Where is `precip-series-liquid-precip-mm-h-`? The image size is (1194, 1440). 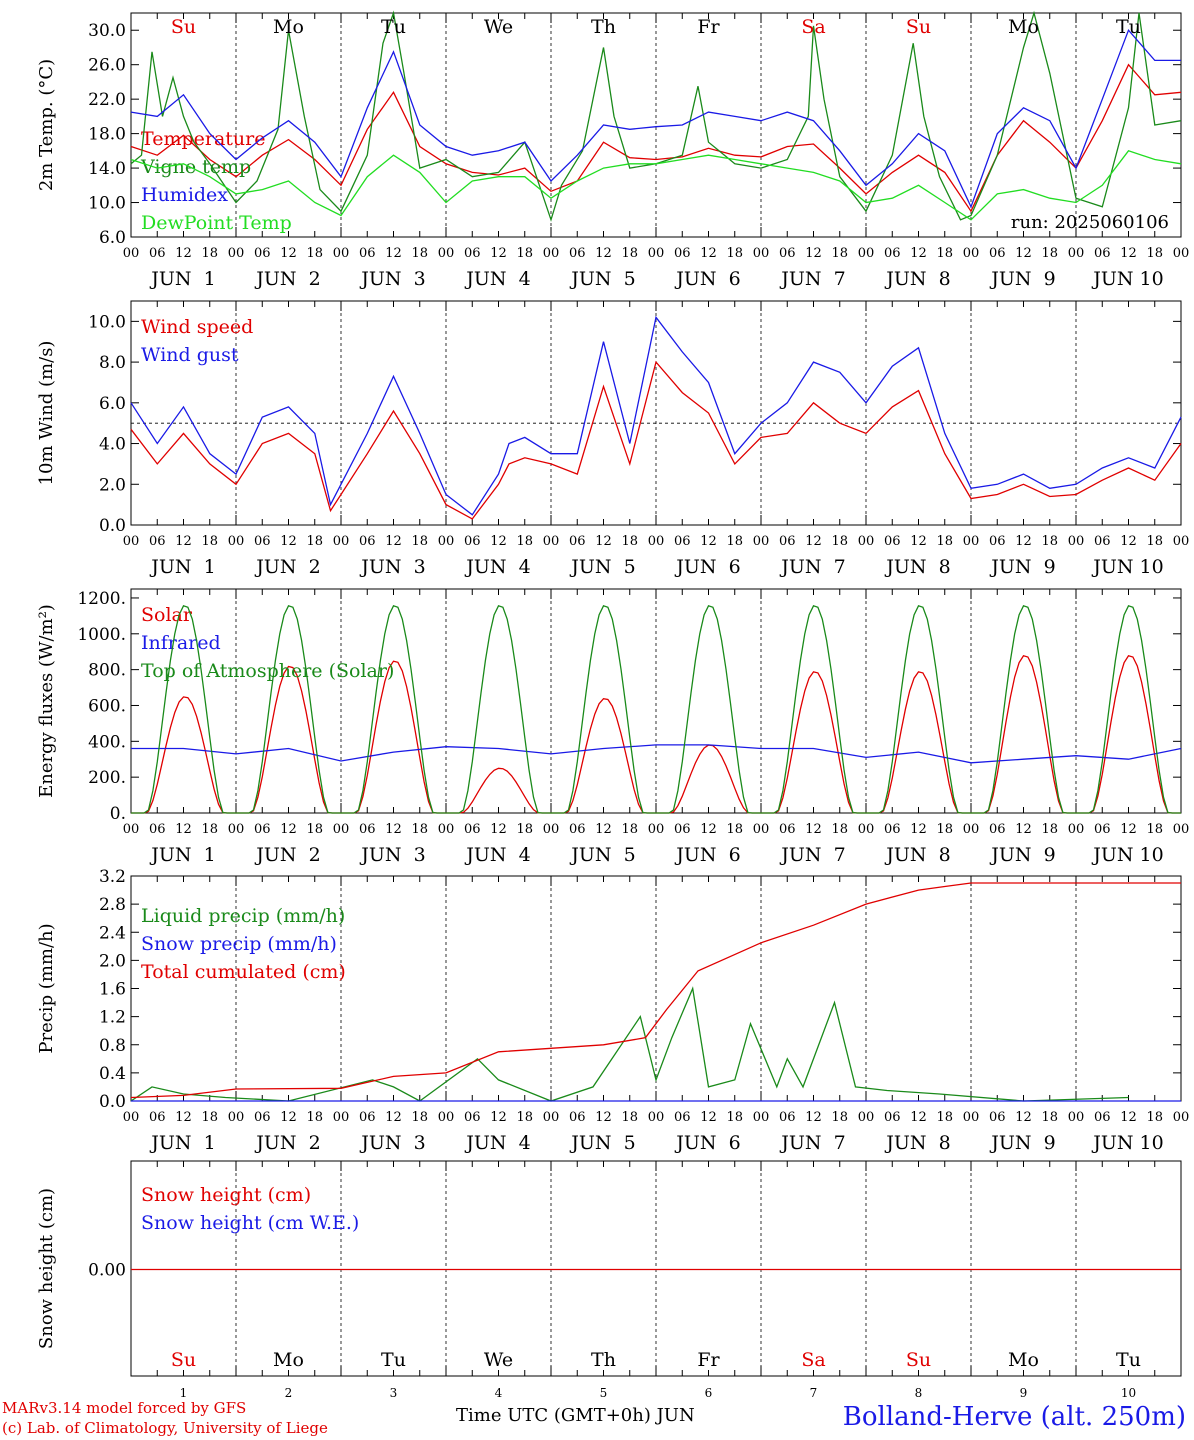
precip-series-liquid-precip-mm-h- is located at coordinates (629, 1044).